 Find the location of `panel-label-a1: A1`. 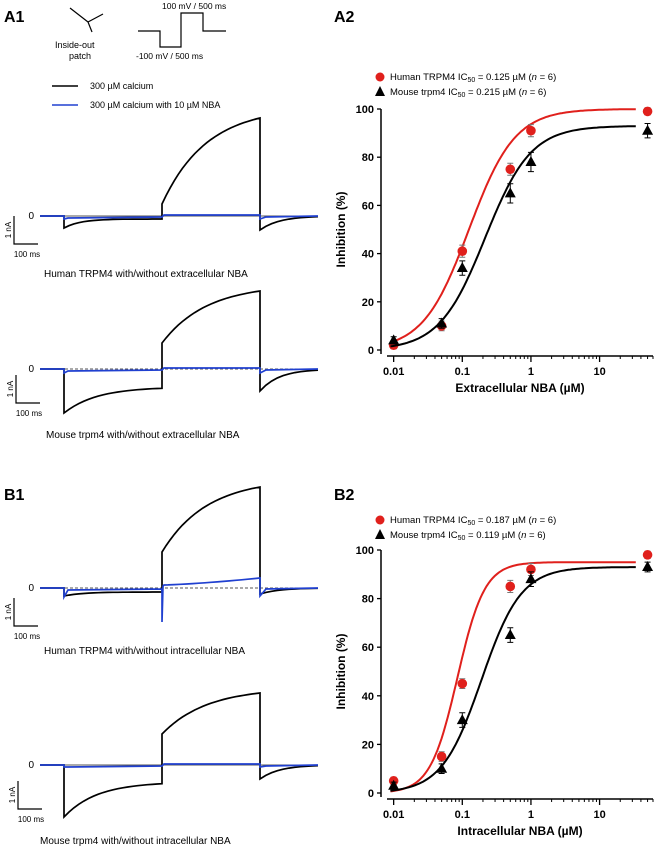

panel-label-a1: A1 is located at coordinates (14, 17).